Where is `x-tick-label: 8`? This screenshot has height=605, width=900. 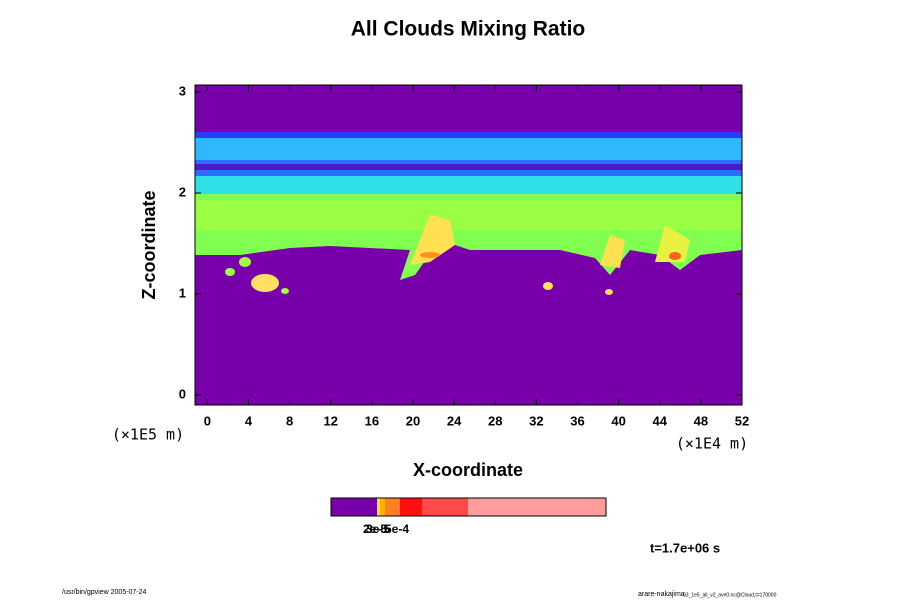 x-tick-label: 8 is located at coordinates (289, 420).